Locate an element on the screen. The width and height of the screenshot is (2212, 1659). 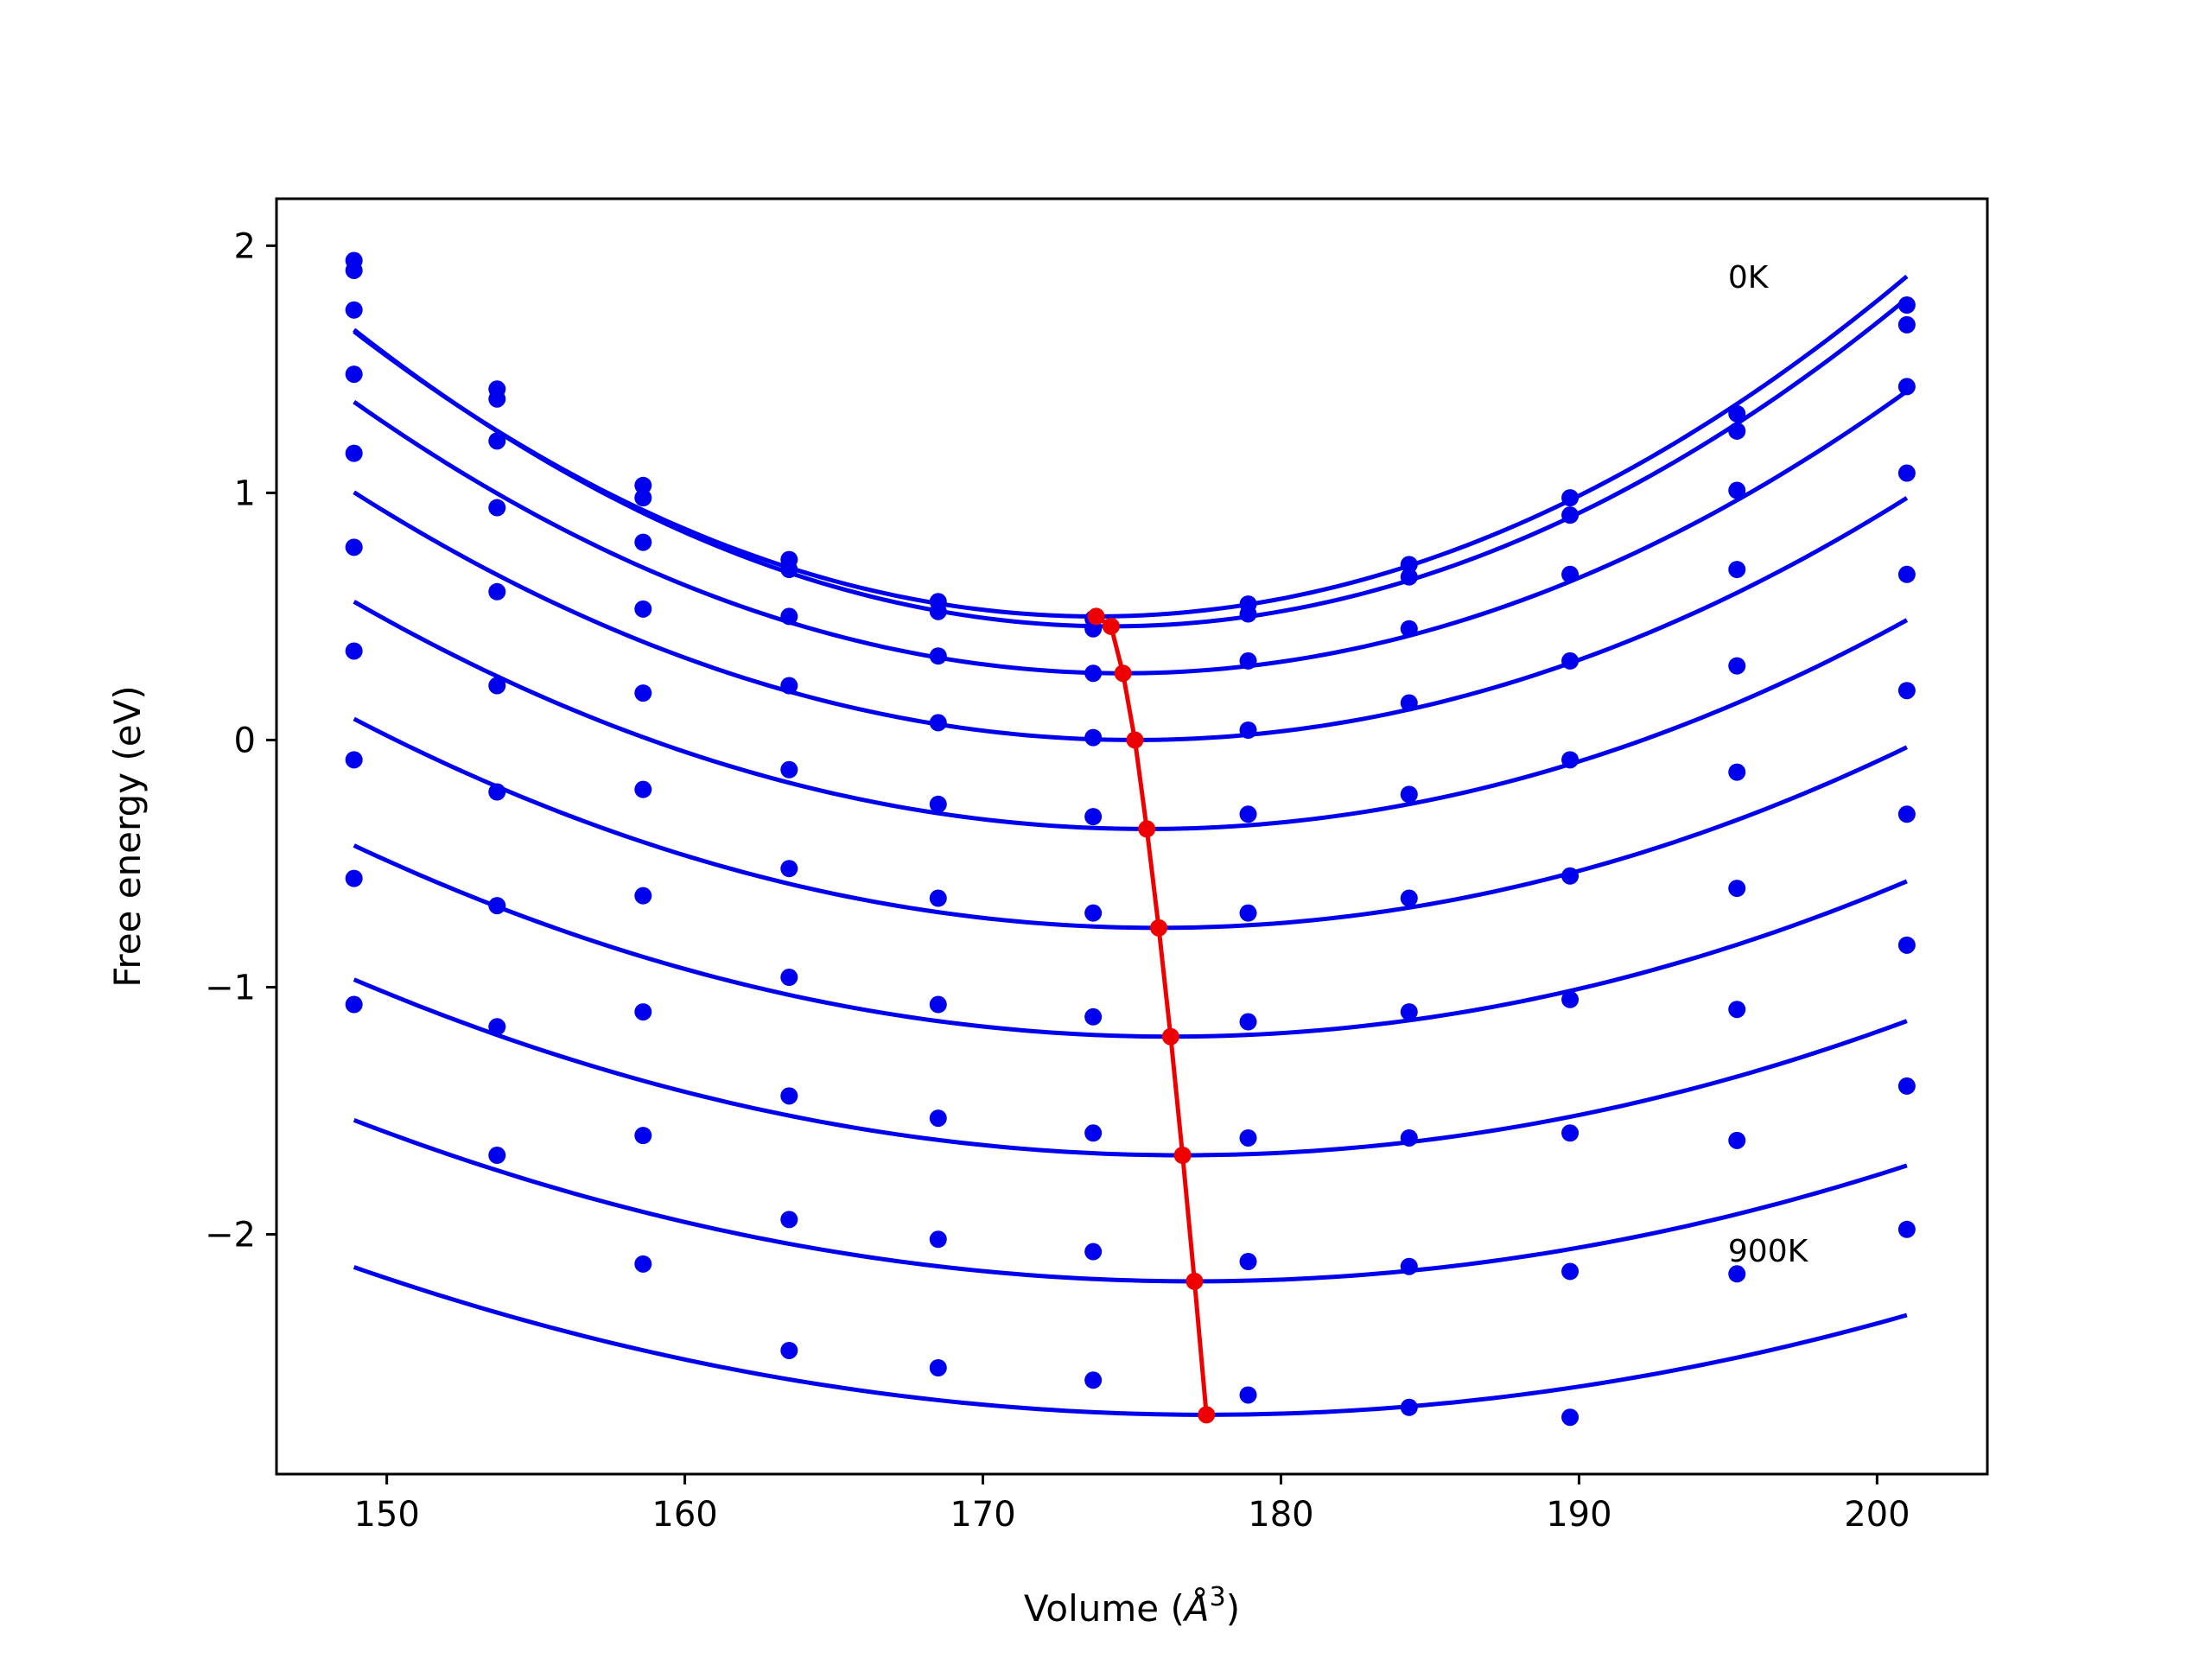
annotation-1: 900K is located at coordinates (1768, 1251).